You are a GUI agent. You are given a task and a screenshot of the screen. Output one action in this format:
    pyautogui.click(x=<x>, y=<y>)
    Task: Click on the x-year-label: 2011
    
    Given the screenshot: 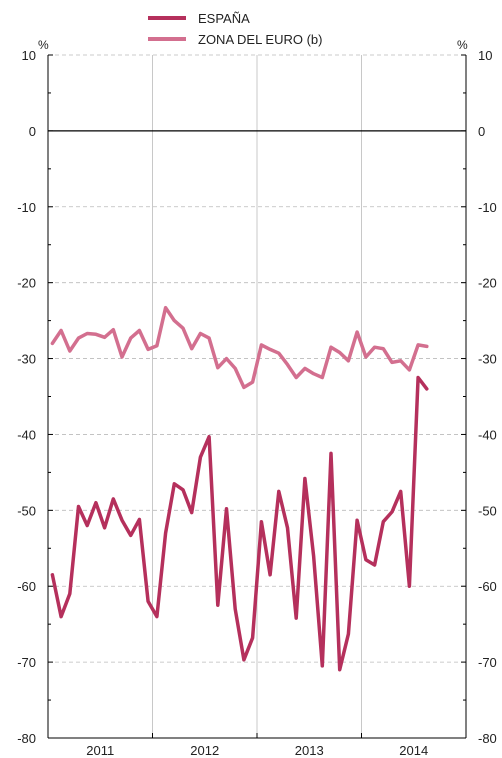 What is the action you would take?
    pyautogui.click(x=100, y=750)
    